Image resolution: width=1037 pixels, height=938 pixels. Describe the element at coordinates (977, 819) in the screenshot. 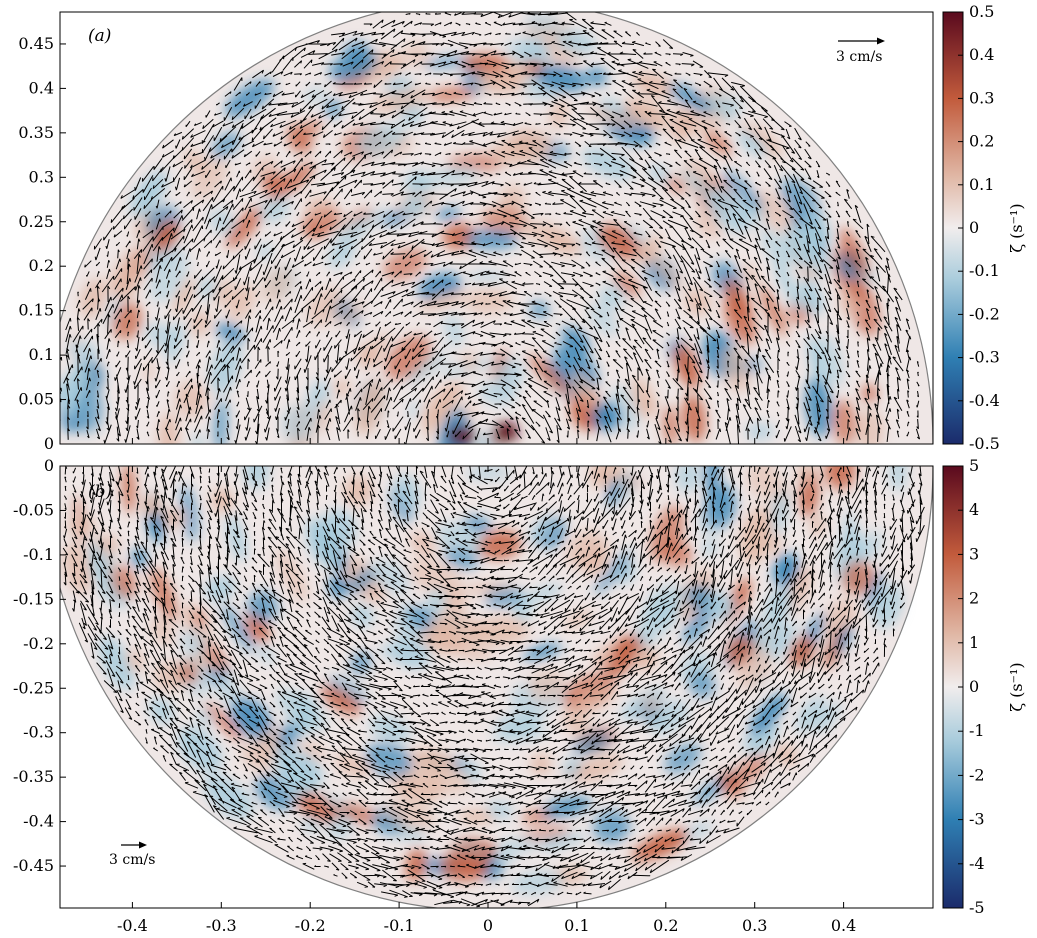

I see `colorbar-tick-label: -3` at that location.